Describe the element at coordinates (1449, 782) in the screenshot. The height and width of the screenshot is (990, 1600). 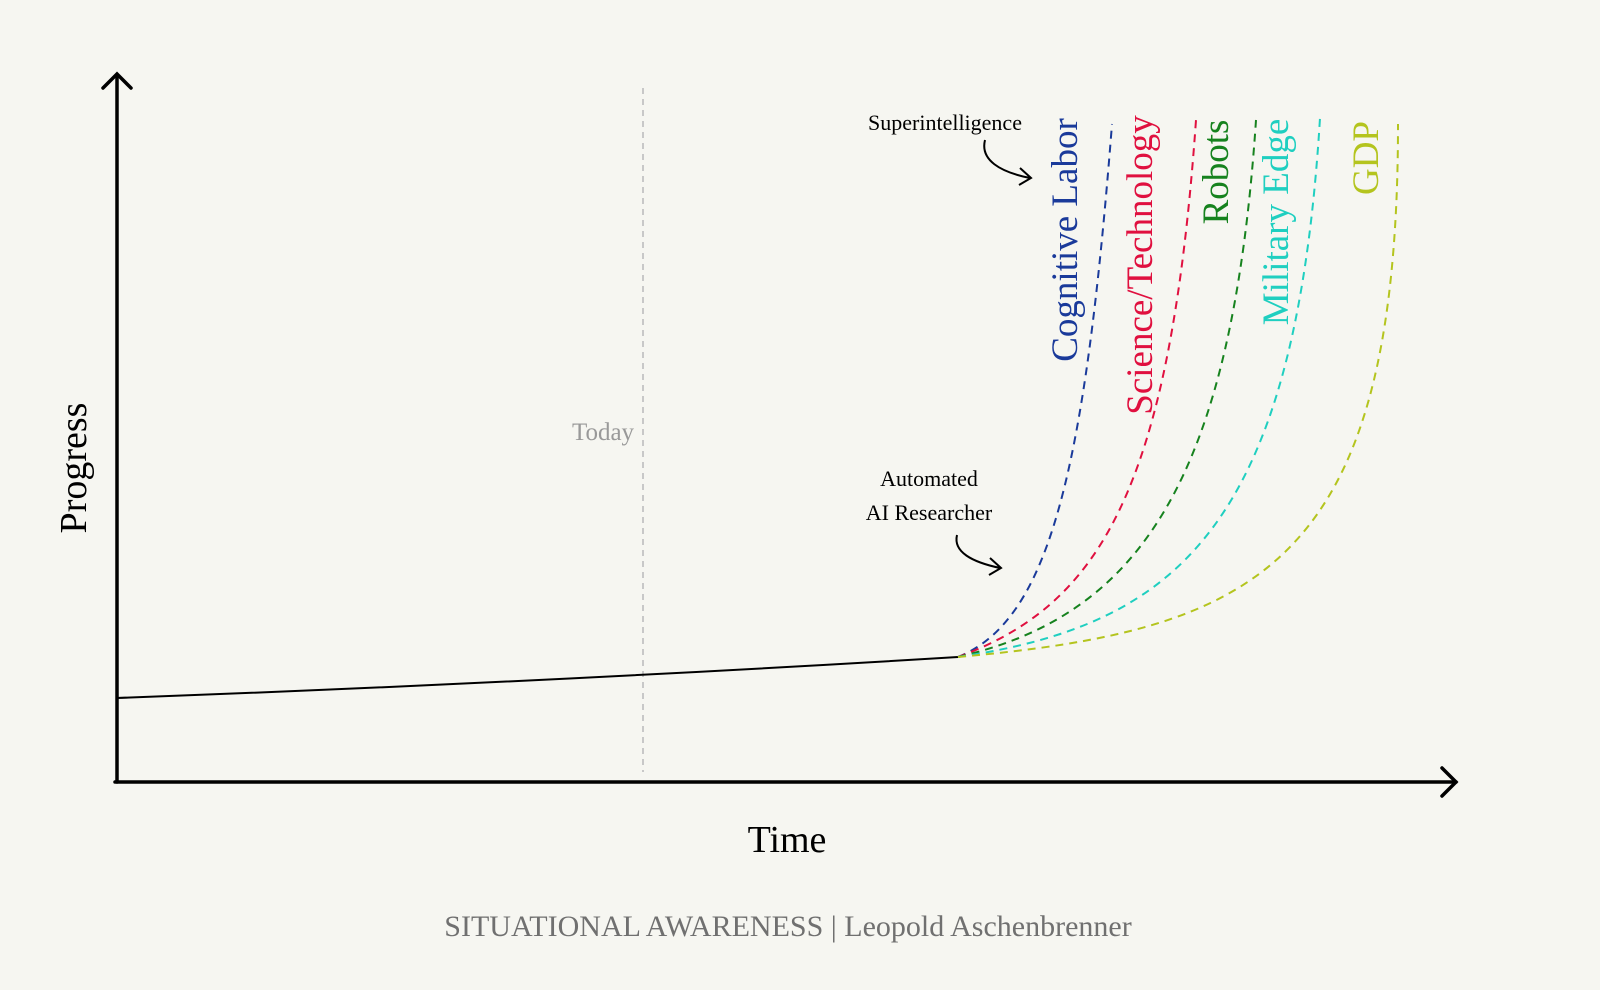
I see `x-axis-arrowhead` at that location.